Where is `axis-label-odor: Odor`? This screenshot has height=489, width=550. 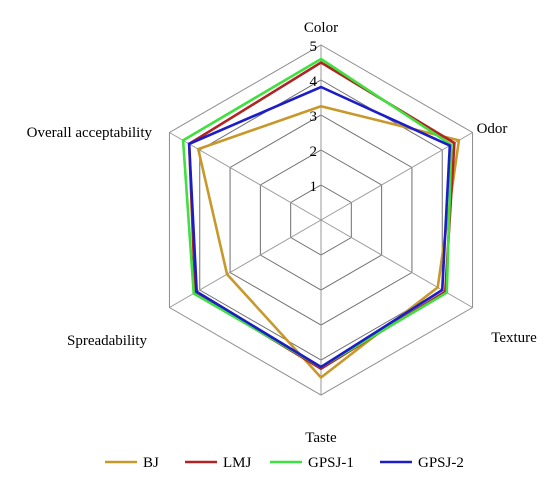 axis-label-odor: Odor is located at coordinates (492, 129).